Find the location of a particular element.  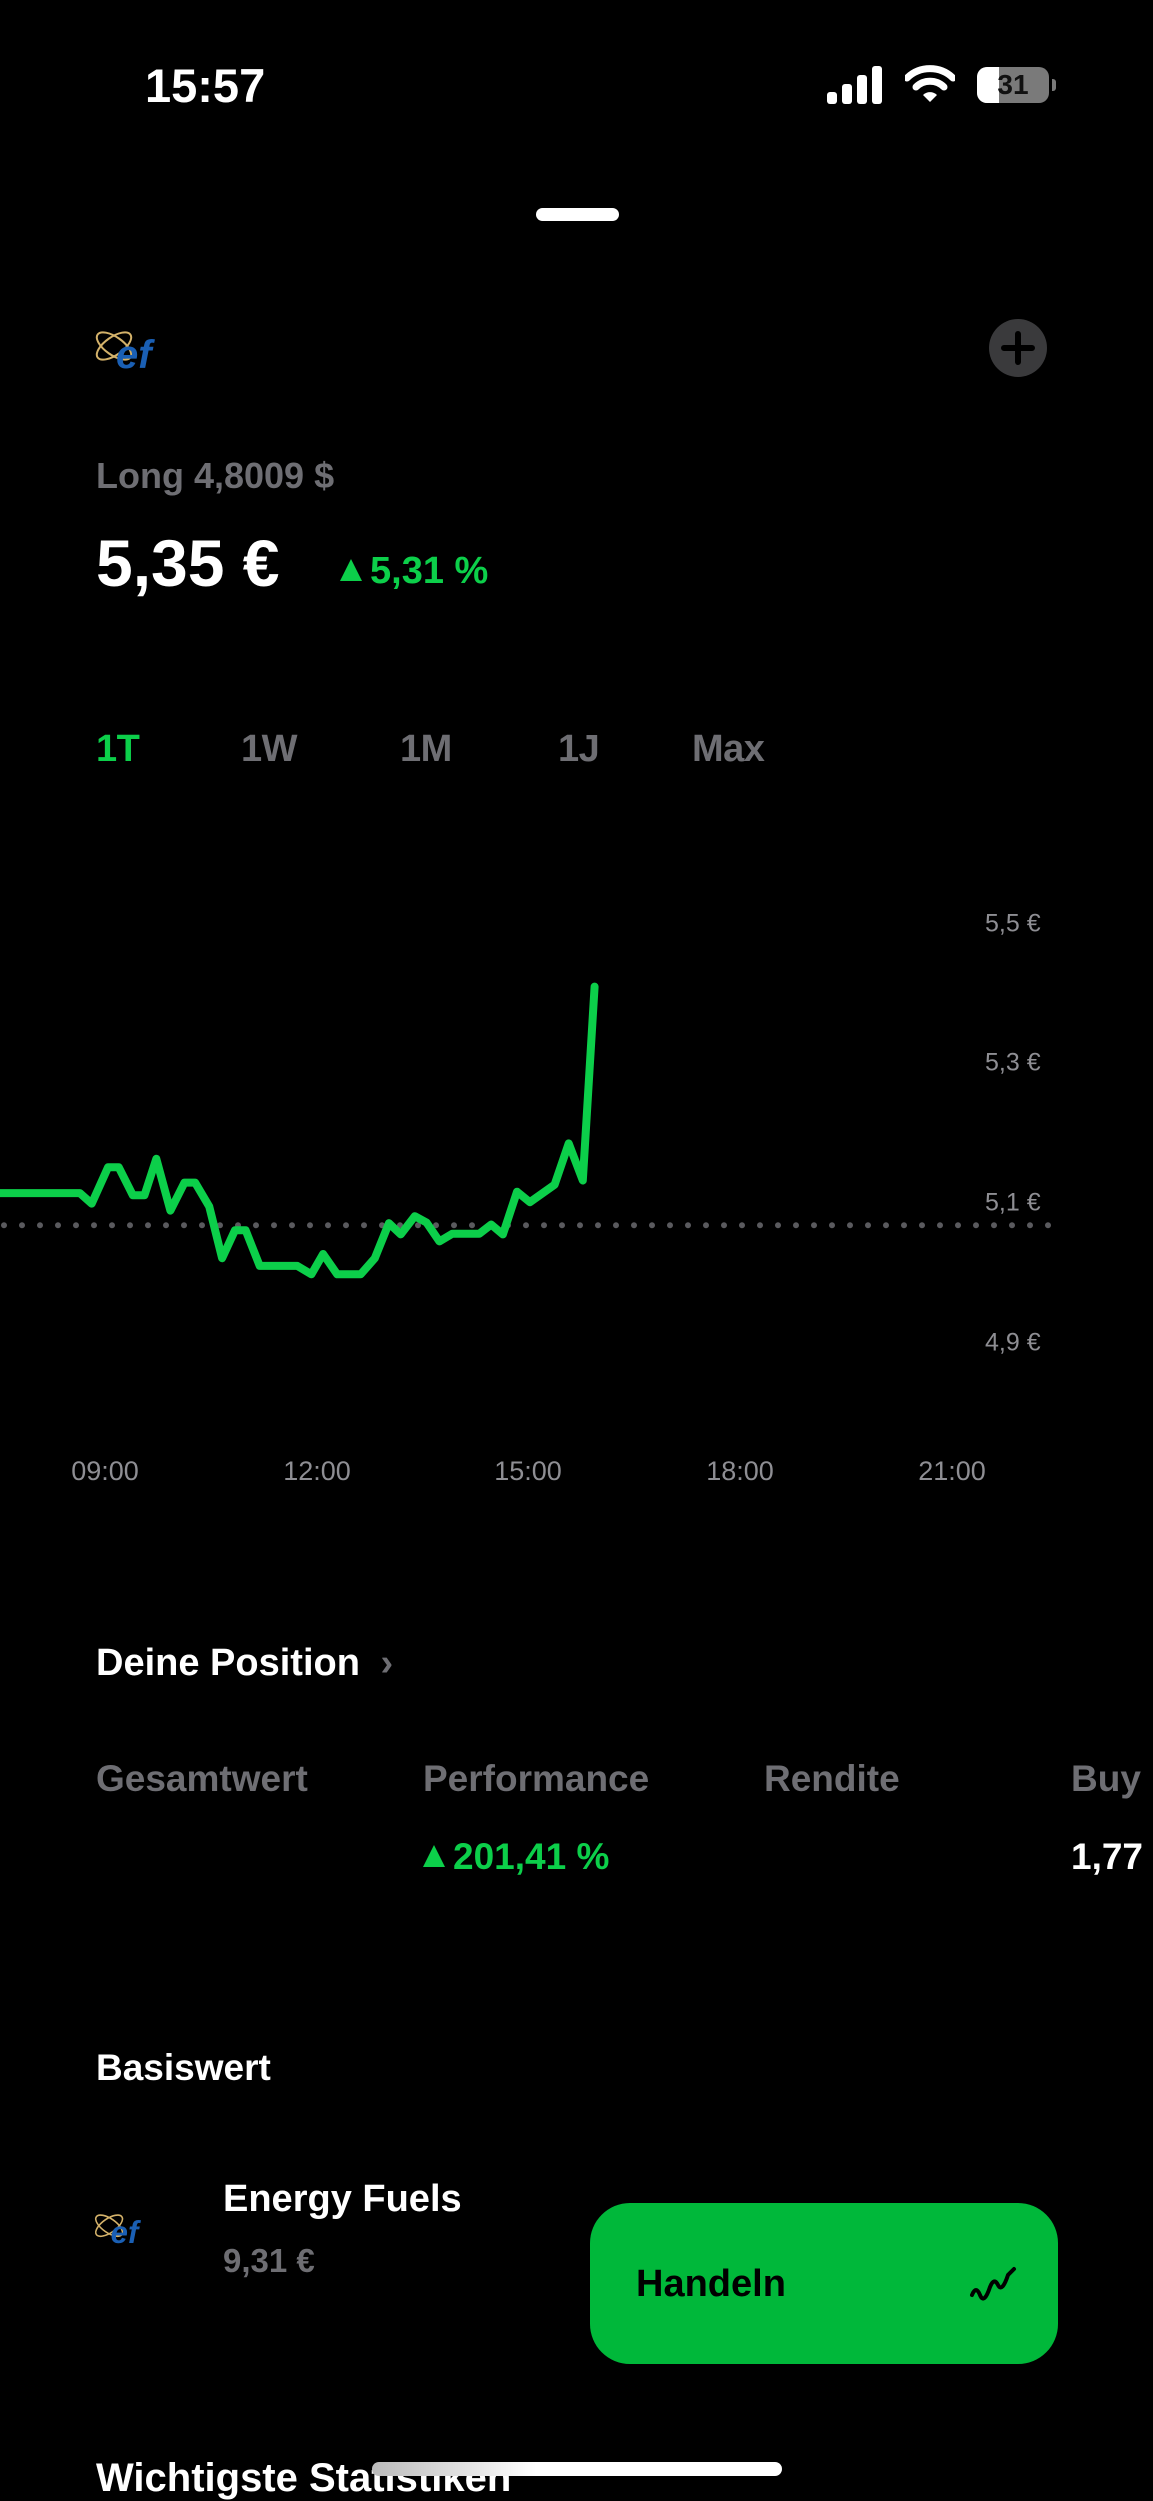

column-label: Gesamtwert is located at coordinates (202, 1778).